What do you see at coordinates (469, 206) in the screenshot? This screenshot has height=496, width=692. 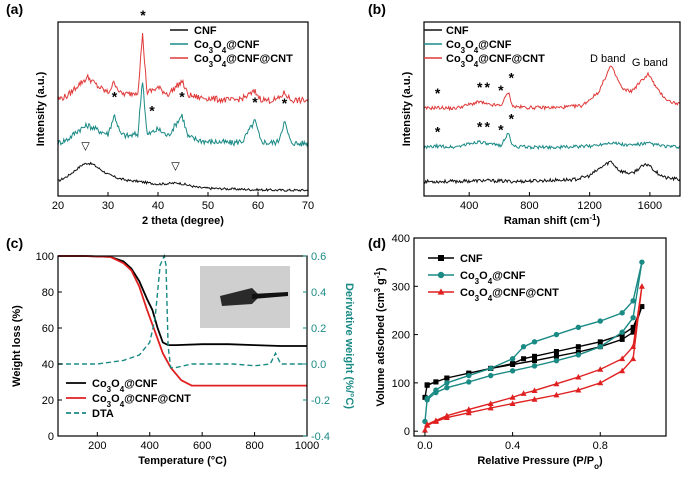 I see `x-tick-label: 400` at bounding box center [469, 206].